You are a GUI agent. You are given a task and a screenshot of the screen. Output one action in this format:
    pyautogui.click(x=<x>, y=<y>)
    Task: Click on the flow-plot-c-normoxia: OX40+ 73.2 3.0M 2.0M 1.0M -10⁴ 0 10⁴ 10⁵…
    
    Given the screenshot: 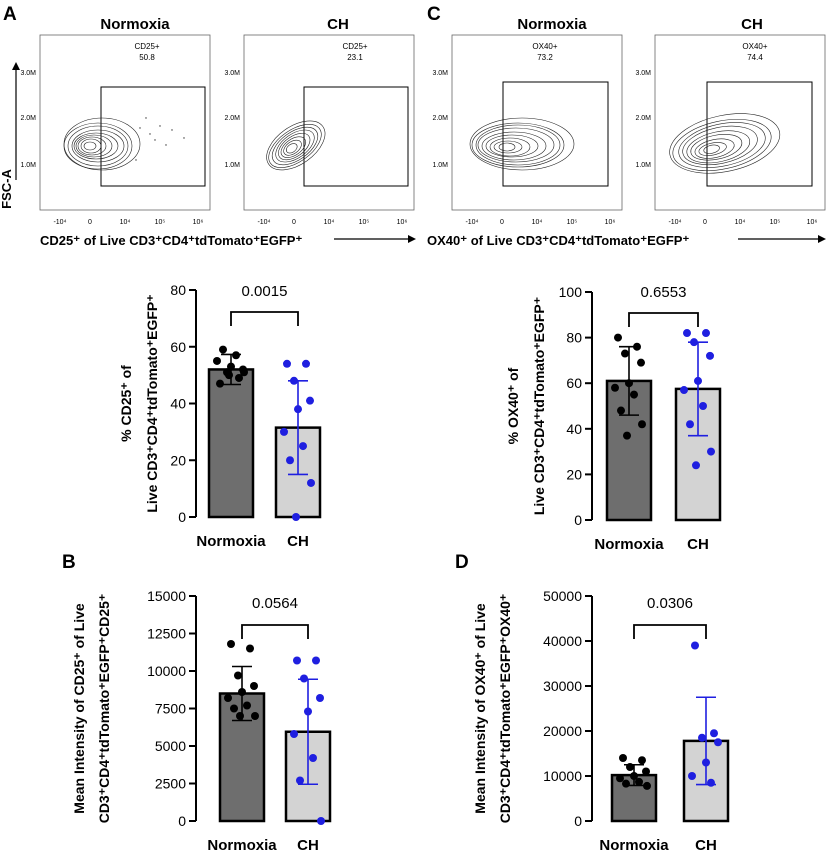 What is the action you would take?
    pyautogui.click(x=527, y=130)
    